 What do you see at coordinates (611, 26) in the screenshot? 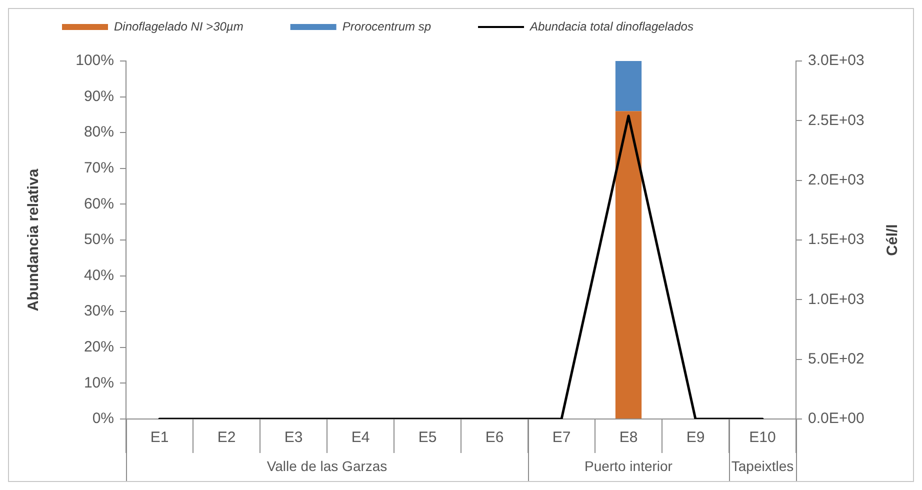
I see `legend-label: Abundacia total dinoflagelados` at bounding box center [611, 26].